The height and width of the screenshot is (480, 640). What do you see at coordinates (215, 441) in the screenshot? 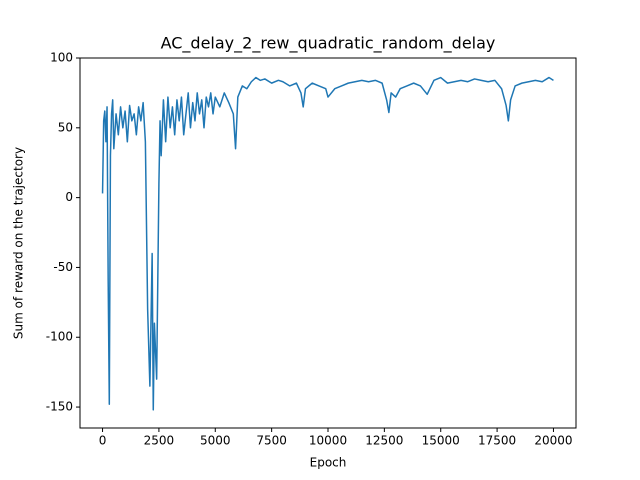
I see `x-tick-label: 5000` at bounding box center [215, 441].